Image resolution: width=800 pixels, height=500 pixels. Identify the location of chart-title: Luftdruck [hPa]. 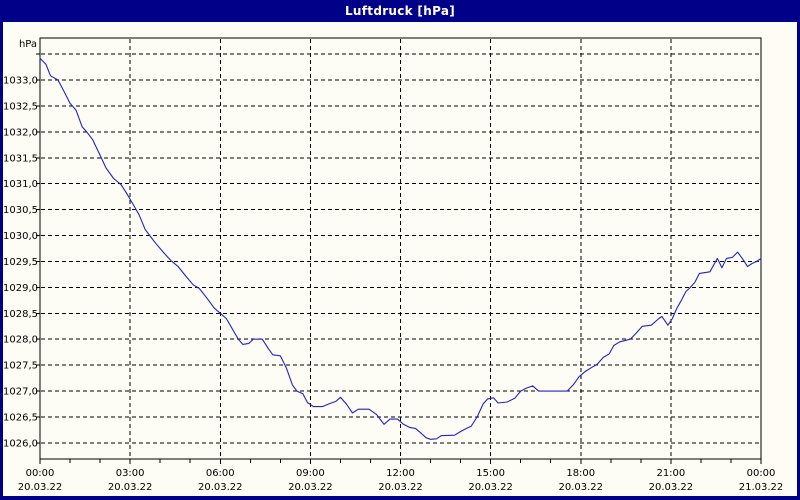
(400, 11).